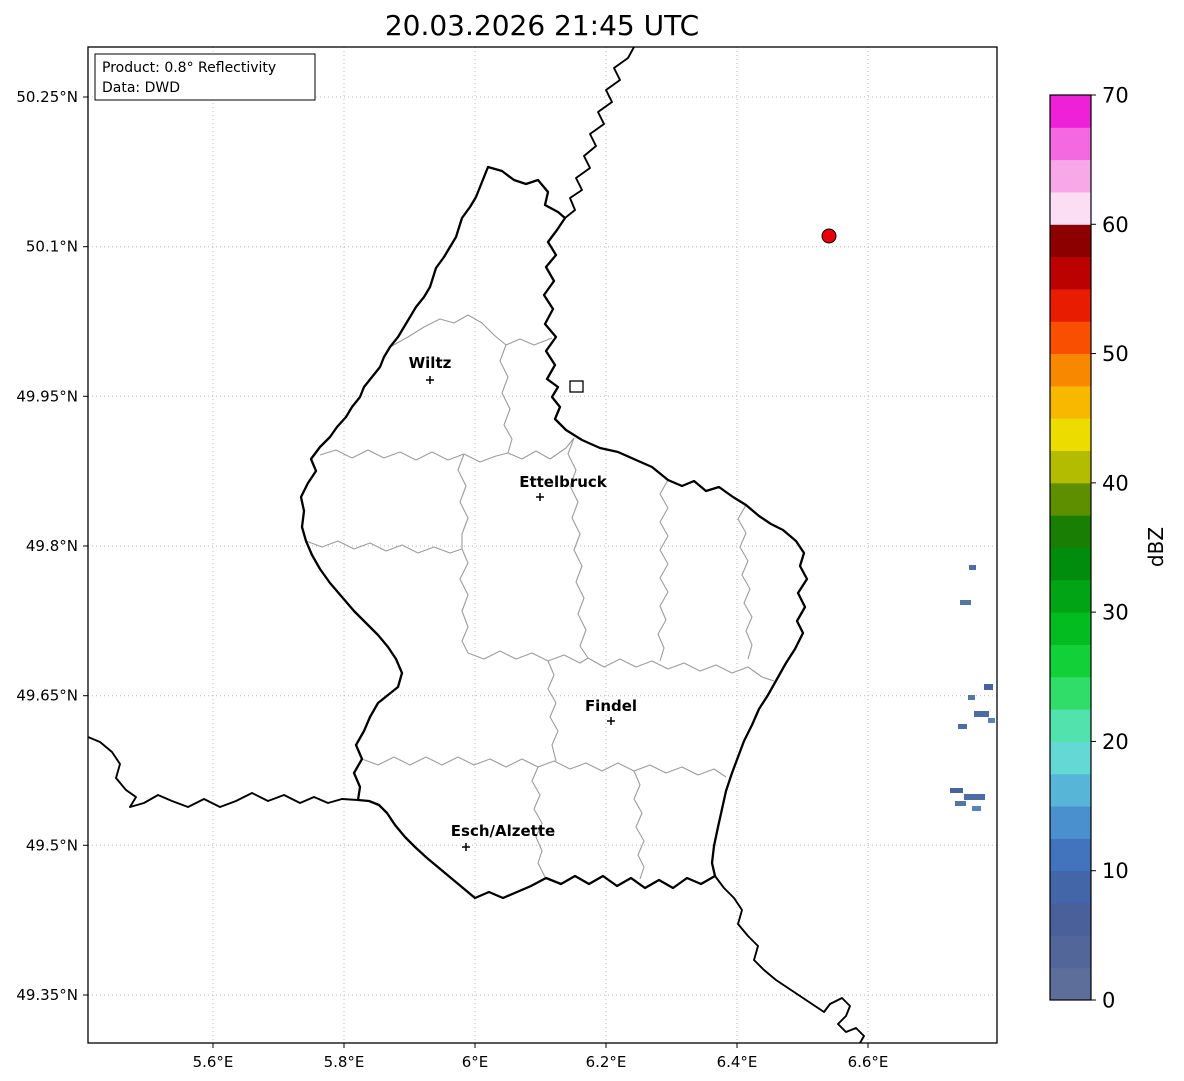 This screenshot has height=1081, width=1184. What do you see at coordinates (503, 831) in the screenshot?
I see `city-label: Esch/Alzette` at bounding box center [503, 831].